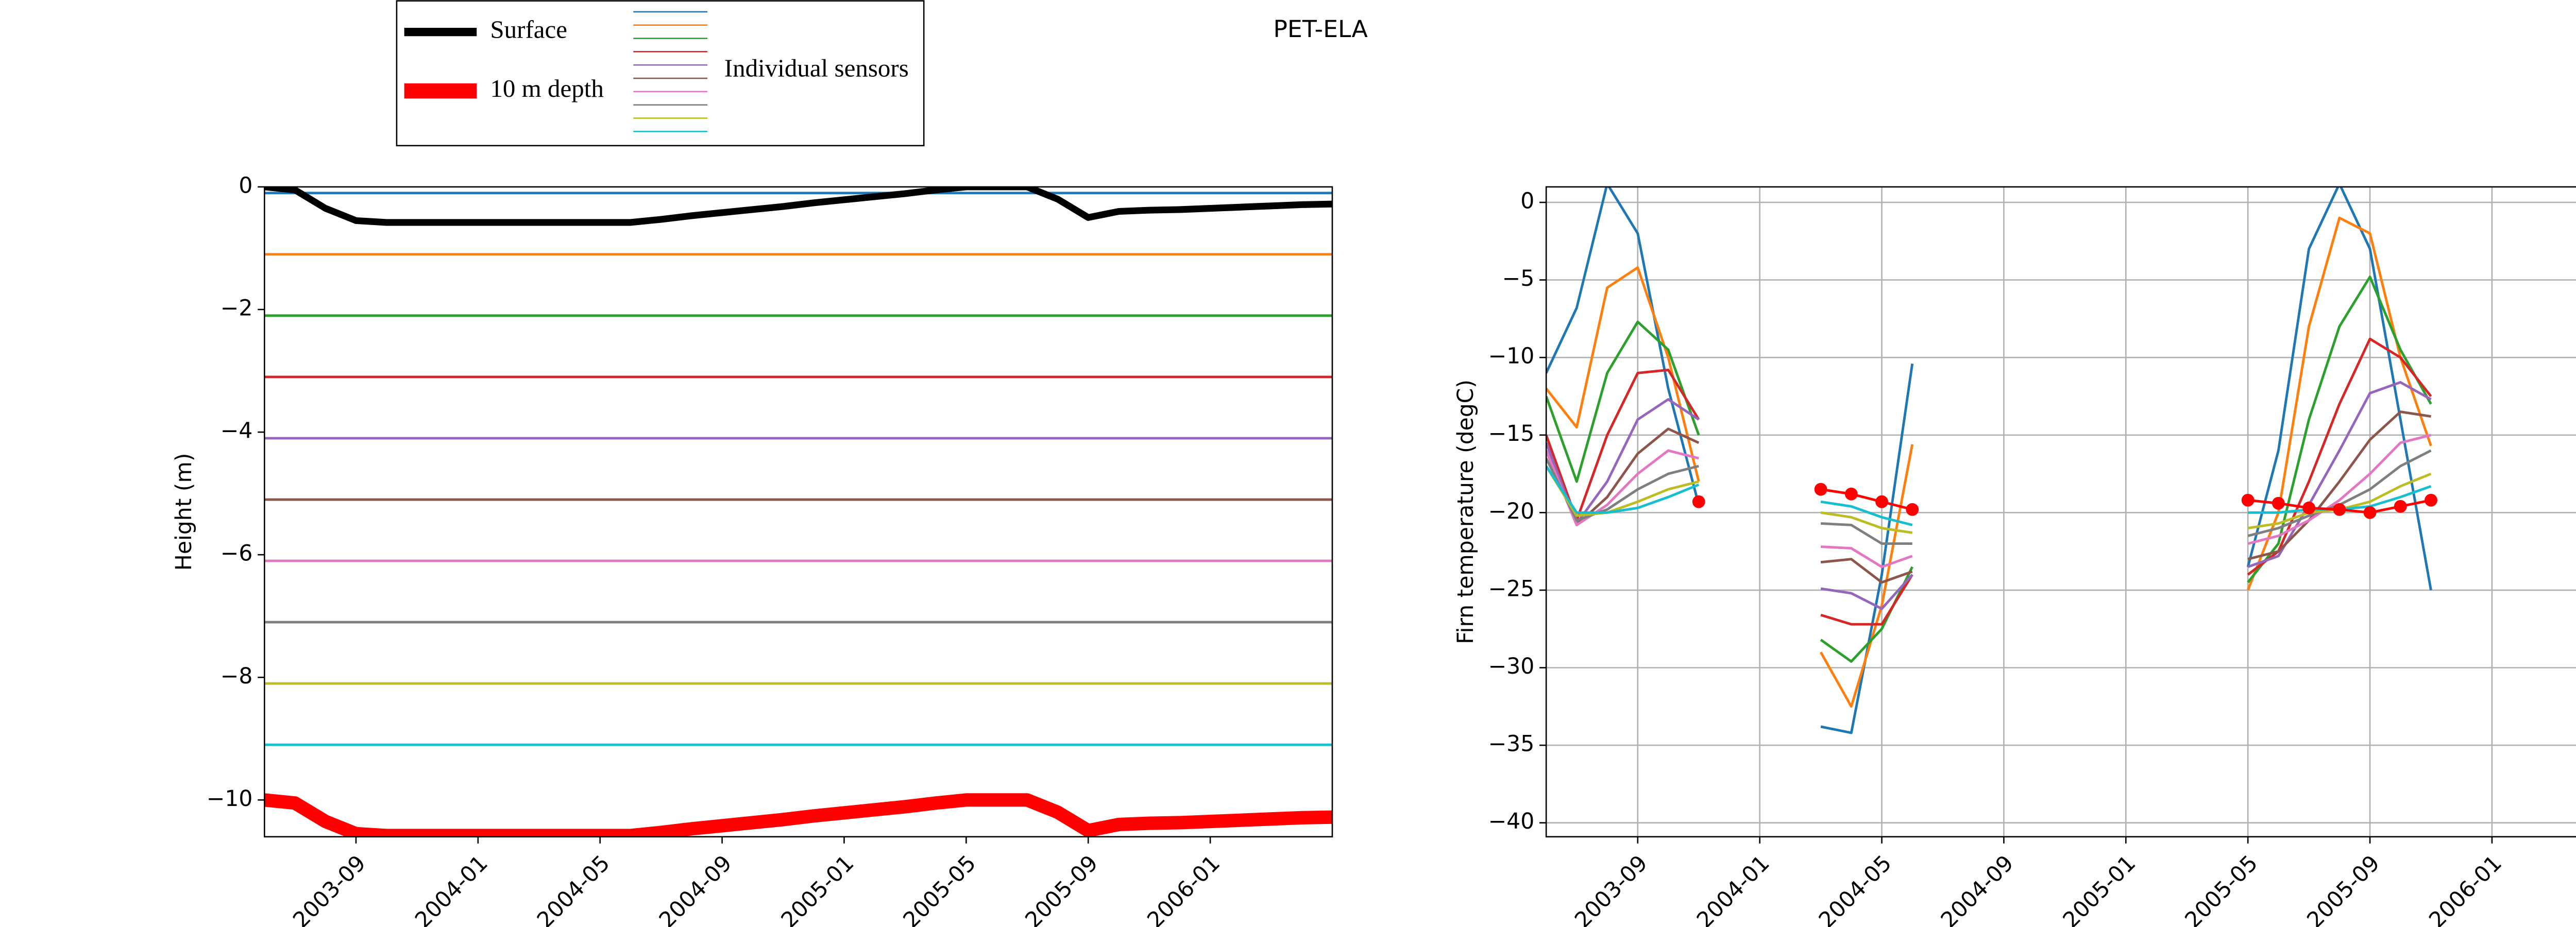  Describe the element at coordinates (660, 73) in the screenshot. I see `legend: Surface 10 m depth Individual sensors` at that location.